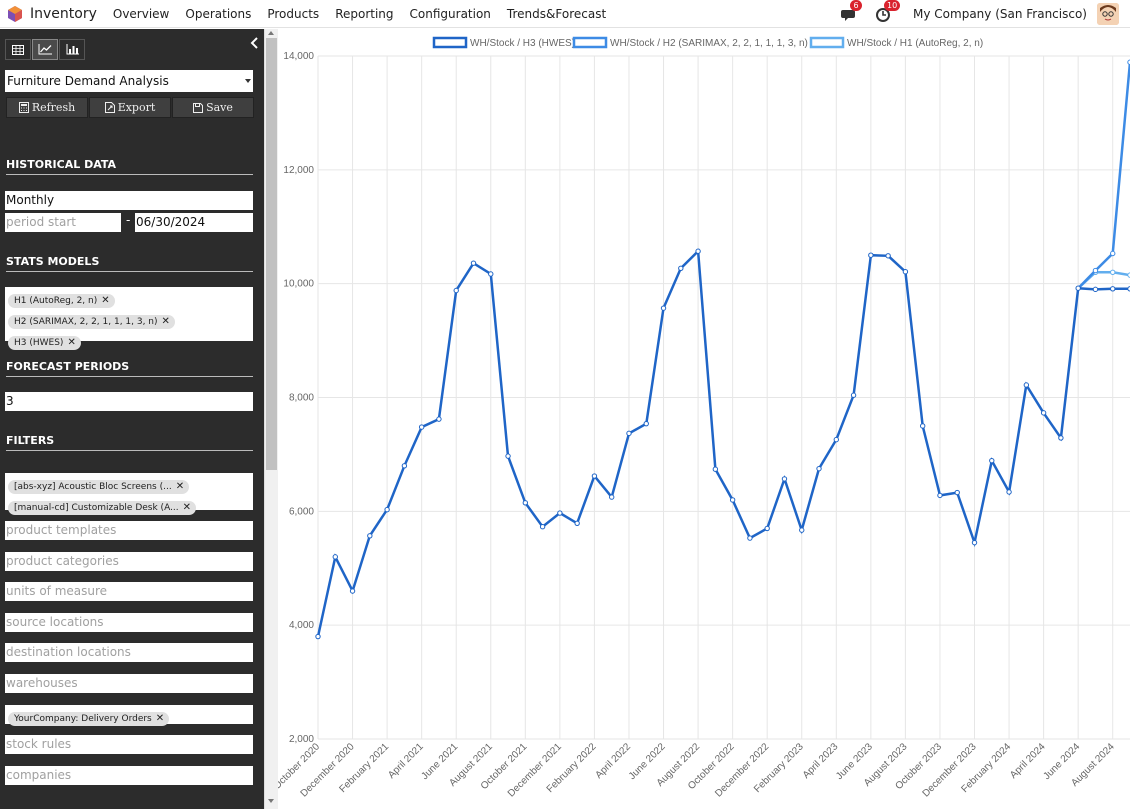 The width and height of the screenshot is (1130, 809). Describe the element at coordinates (91, 322) in the screenshot. I see `model-tag: H2 (SARIMAX, 2, 2, 1, 1, 1, 3, n) ✕` at that location.